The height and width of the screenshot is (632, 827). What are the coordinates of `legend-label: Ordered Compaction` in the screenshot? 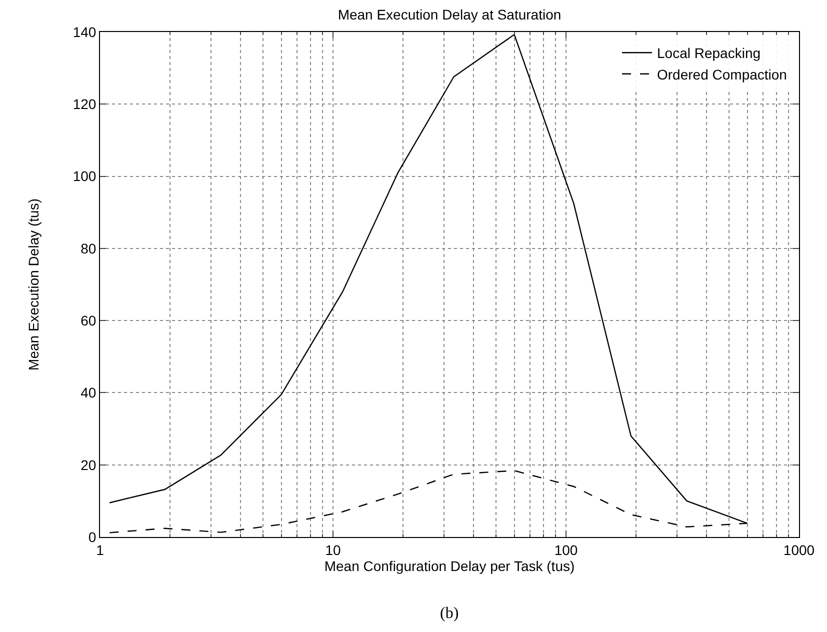 It's located at (722, 74).